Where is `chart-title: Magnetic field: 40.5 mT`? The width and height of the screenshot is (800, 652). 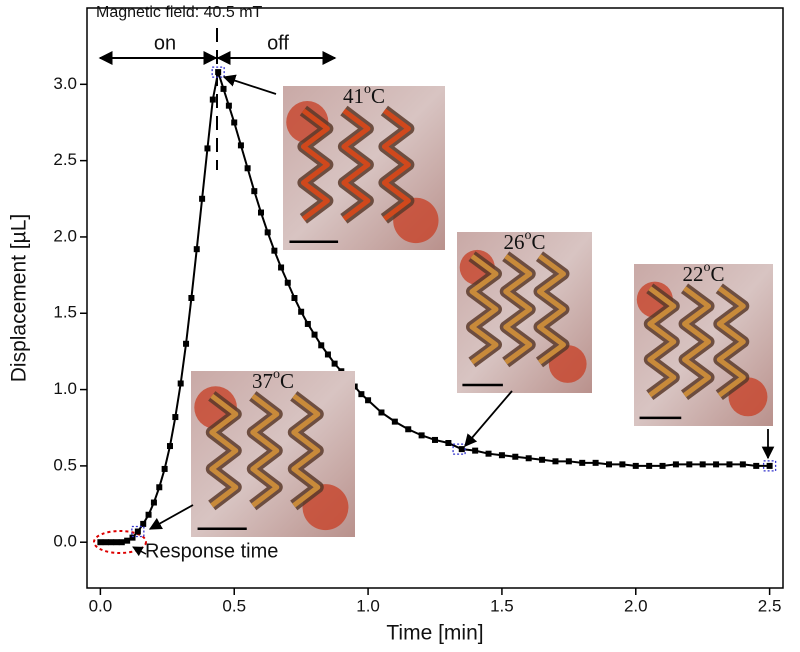 chart-title: Magnetic field: 40.5 mT is located at coordinates (179, 12).